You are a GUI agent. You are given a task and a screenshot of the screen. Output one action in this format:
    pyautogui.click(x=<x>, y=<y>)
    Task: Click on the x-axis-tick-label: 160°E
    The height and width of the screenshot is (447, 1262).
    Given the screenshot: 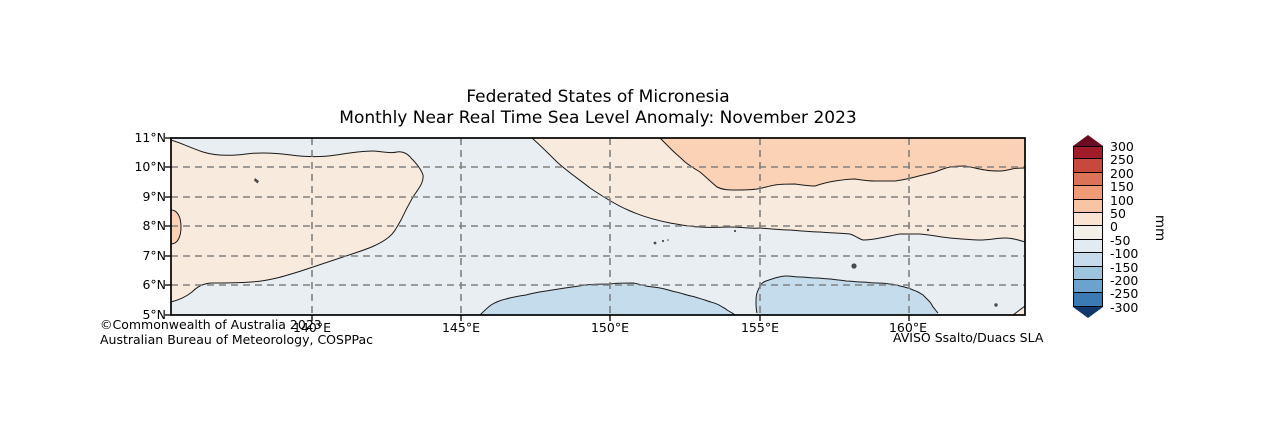 What is the action you would take?
    pyautogui.click(x=907, y=327)
    